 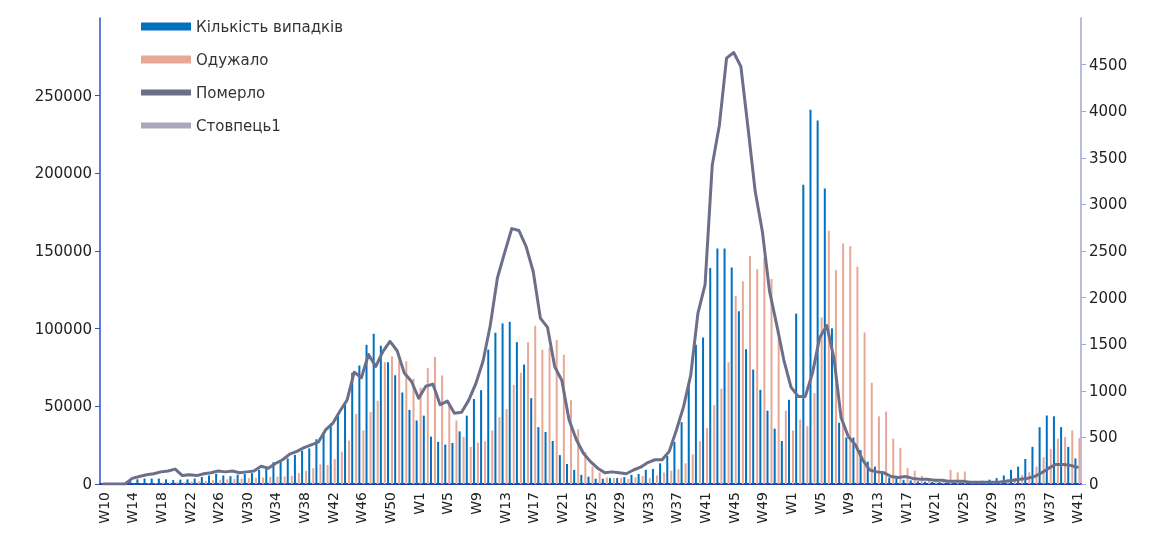 I want to click on y-tick-label: 200000, so click(x=63, y=173).